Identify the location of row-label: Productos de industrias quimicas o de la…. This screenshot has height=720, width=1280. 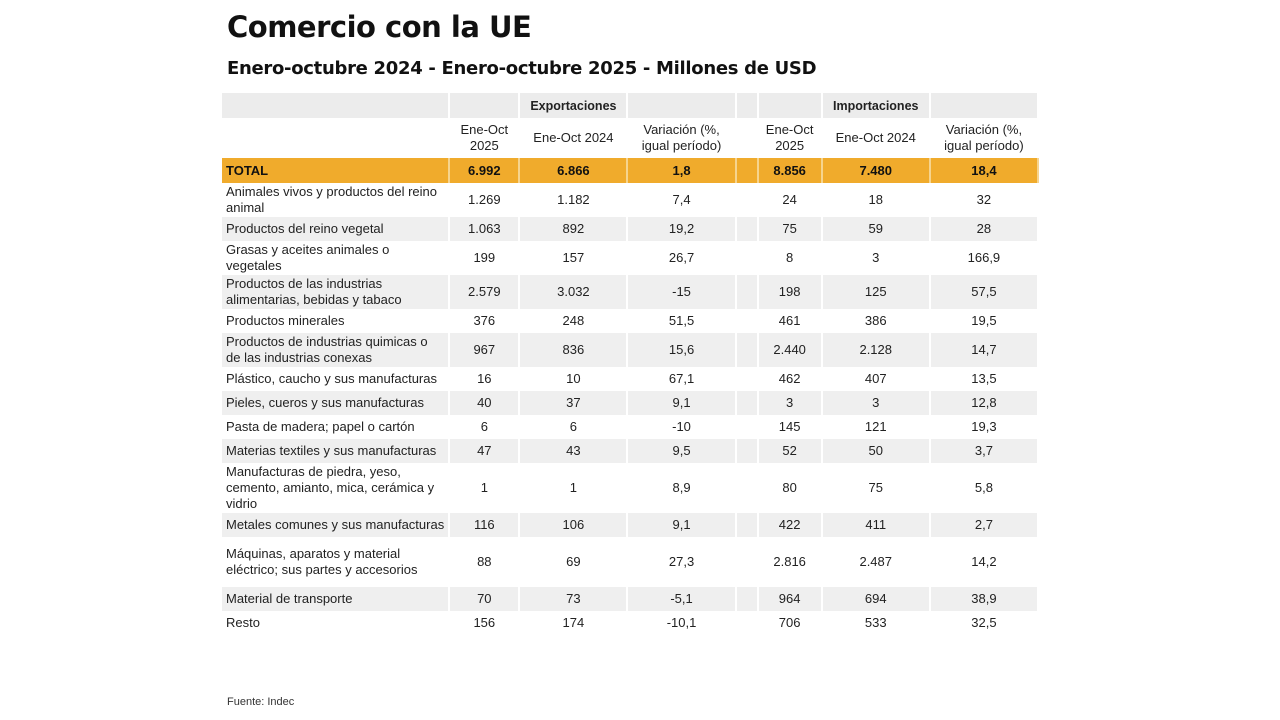
(336, 350).